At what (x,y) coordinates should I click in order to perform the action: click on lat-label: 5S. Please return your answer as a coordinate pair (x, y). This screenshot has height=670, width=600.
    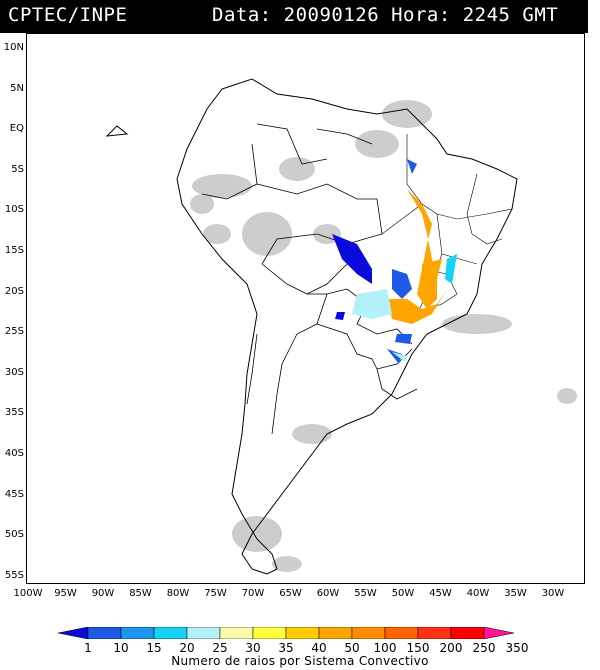
    Looking at the image, I should click on (17, 169).